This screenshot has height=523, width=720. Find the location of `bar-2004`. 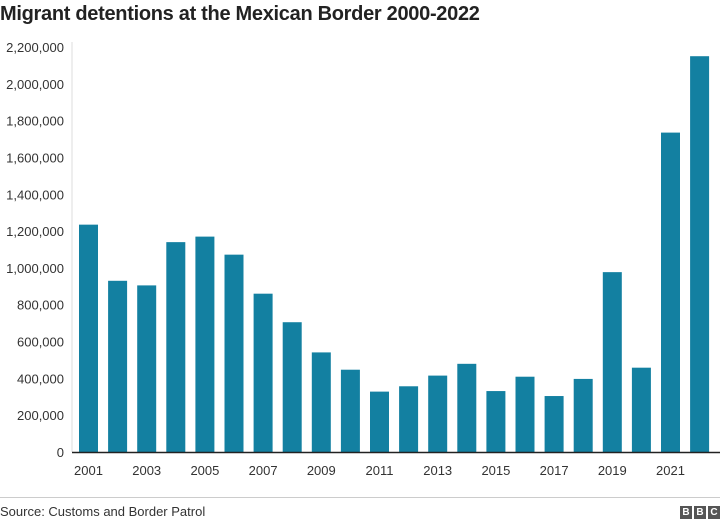

bar-2004 is located at coordinates (176, 347).